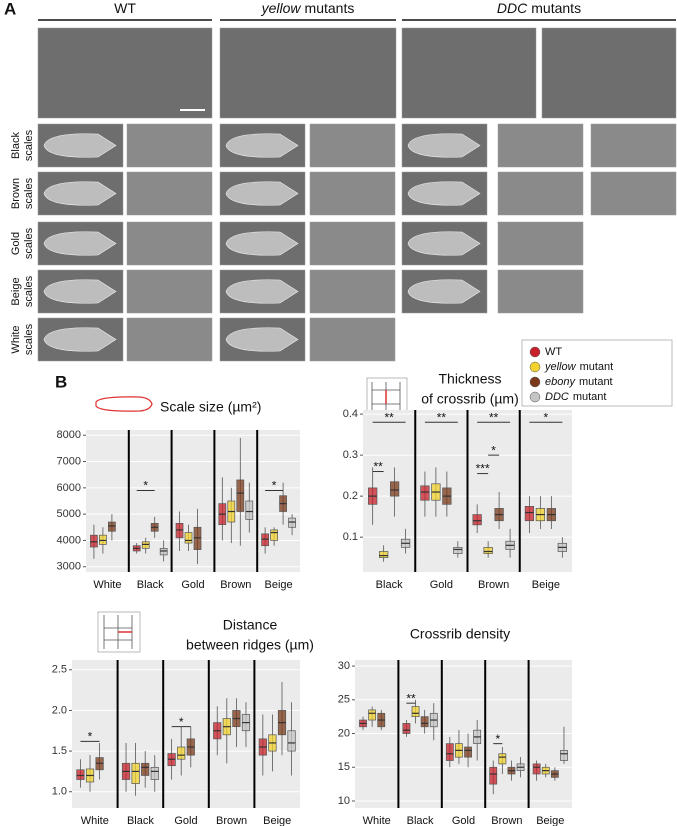 The image size is (677, 826). What do you see at coordinates (350, 455) in the screenshot?
I see `y-tick-label: 0.3` at bounding box center [350, 455].